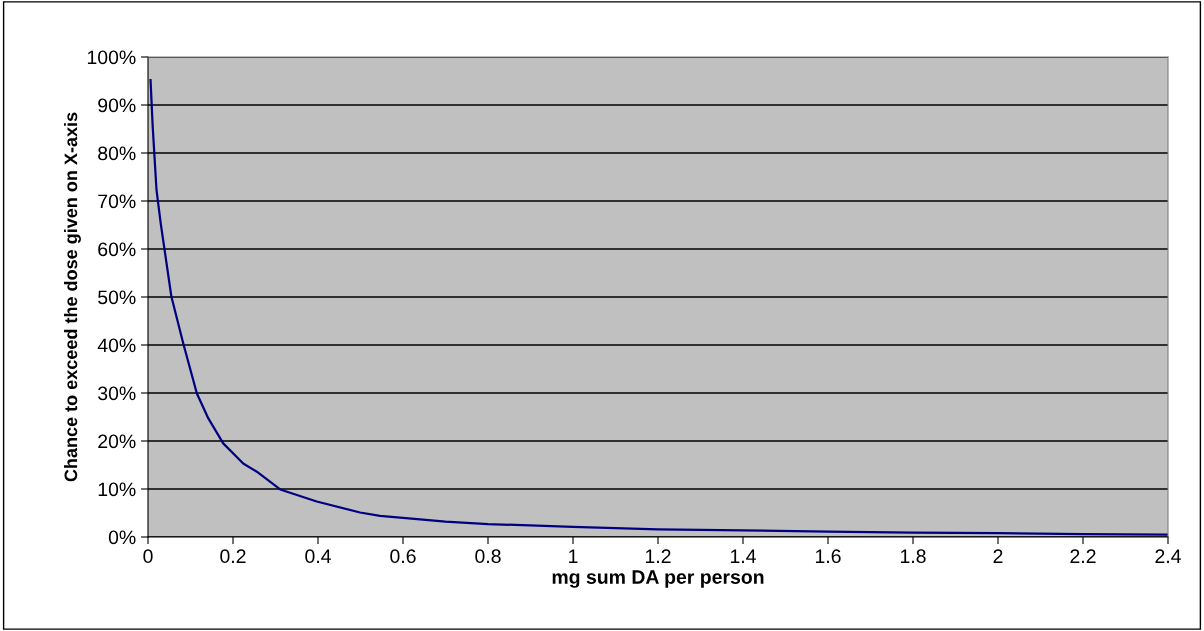 The height and width of the screenshot is (631, 1204). Describe the element at coordinates (117, 153) in the screenshot. I see `y-tick-label: 80%` at that location.